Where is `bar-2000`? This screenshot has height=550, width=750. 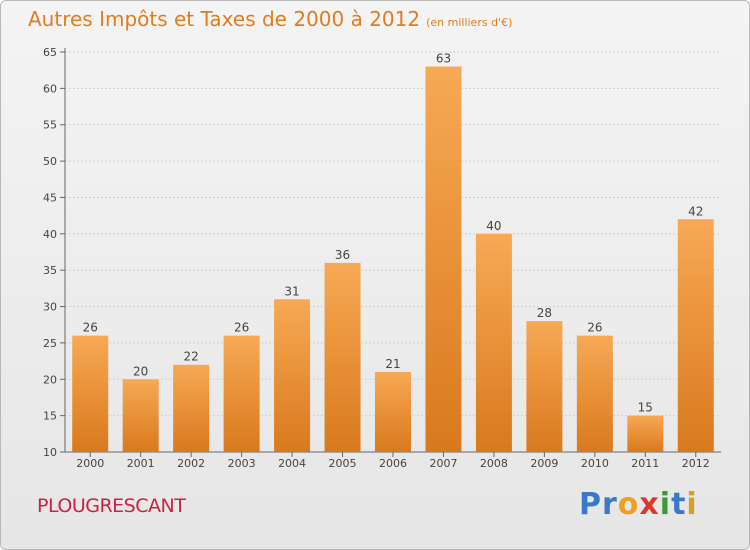 bar-2000 is located at coordinates (90, 393).